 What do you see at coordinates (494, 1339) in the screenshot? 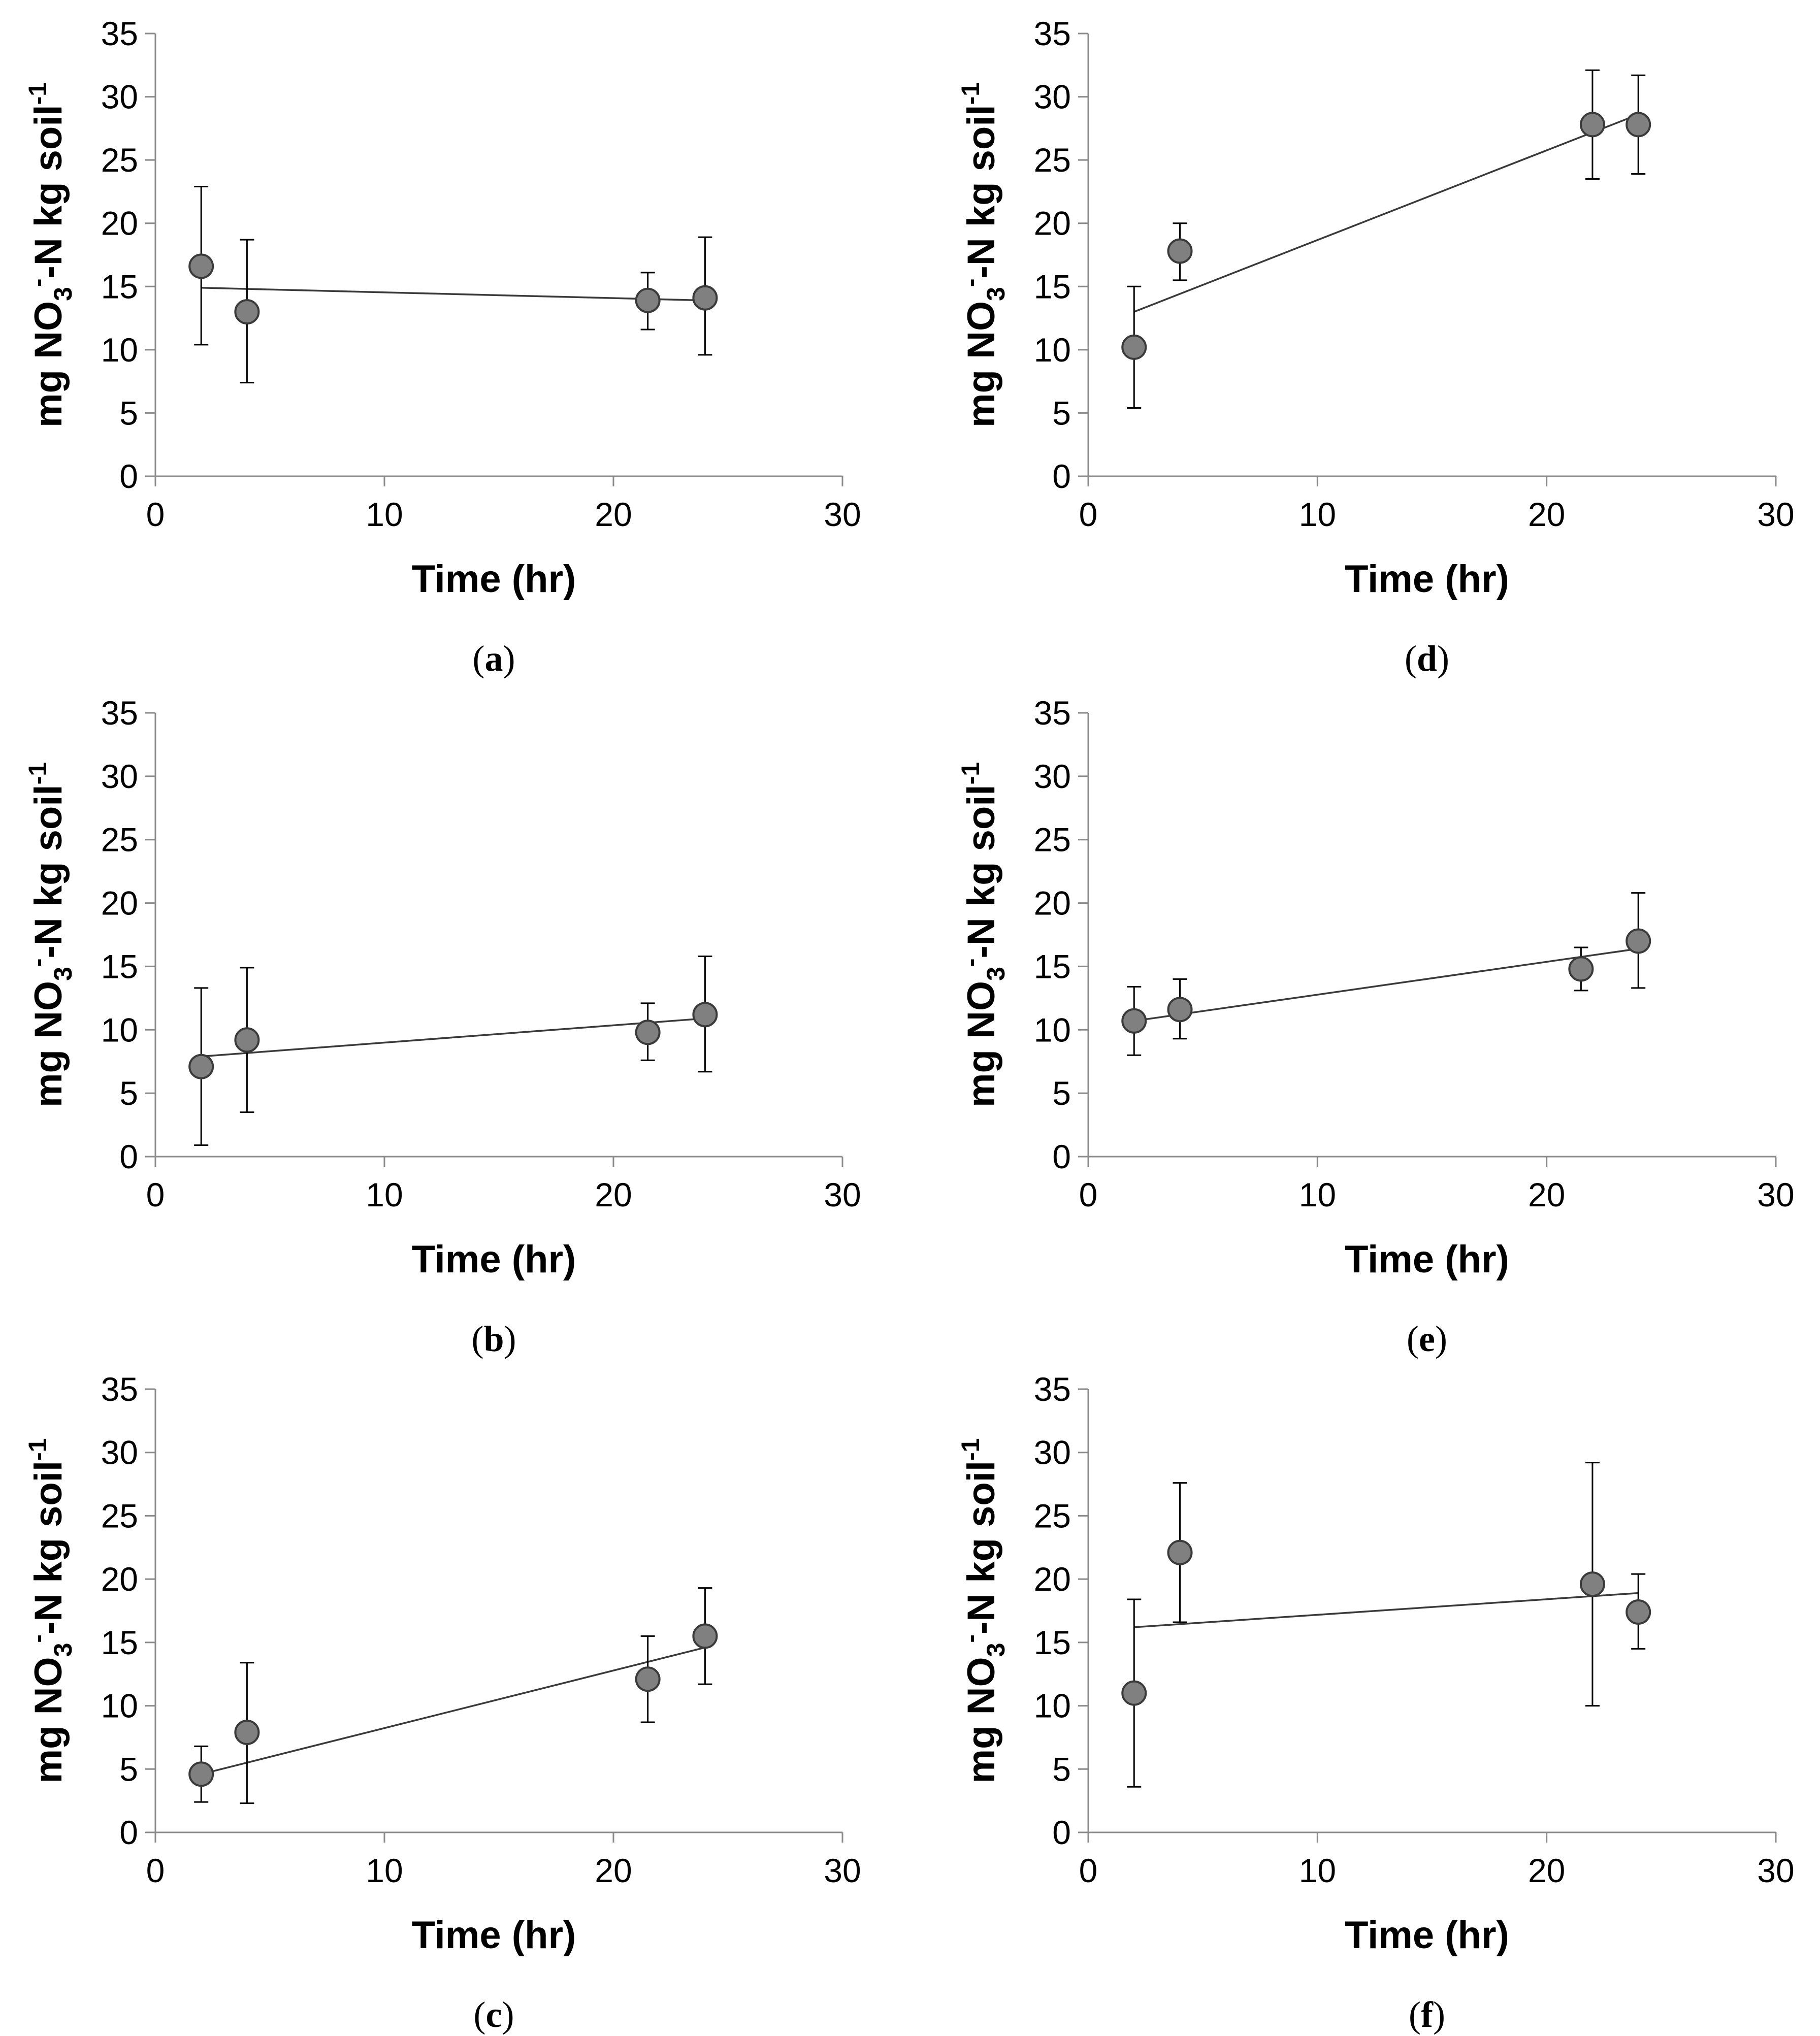
I see `panel-label: (b)` at bounding box center [494, 1339].